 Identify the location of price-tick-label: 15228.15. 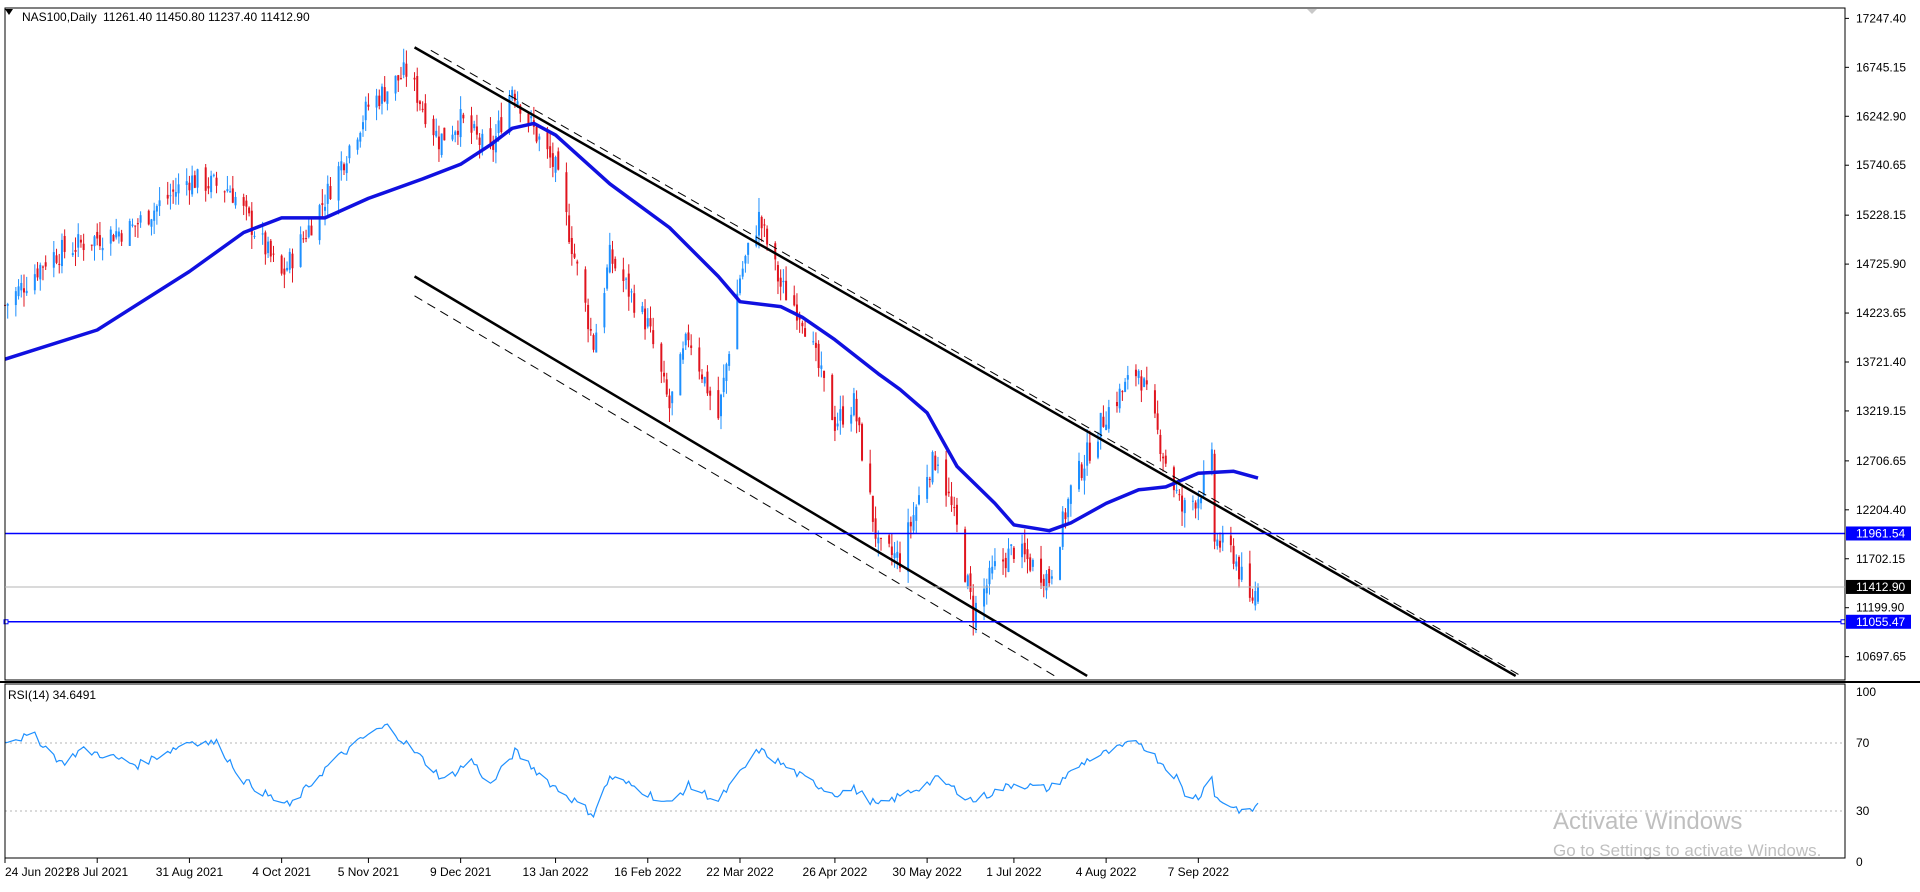
(1881, 215).